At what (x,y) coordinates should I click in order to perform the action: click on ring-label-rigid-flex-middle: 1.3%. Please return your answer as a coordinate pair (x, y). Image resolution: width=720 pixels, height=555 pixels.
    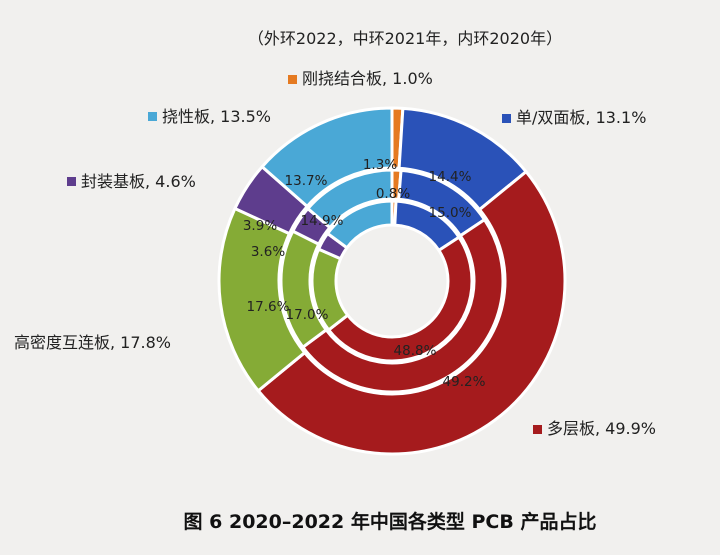
    Looking at the image, I should click on (380, 165).